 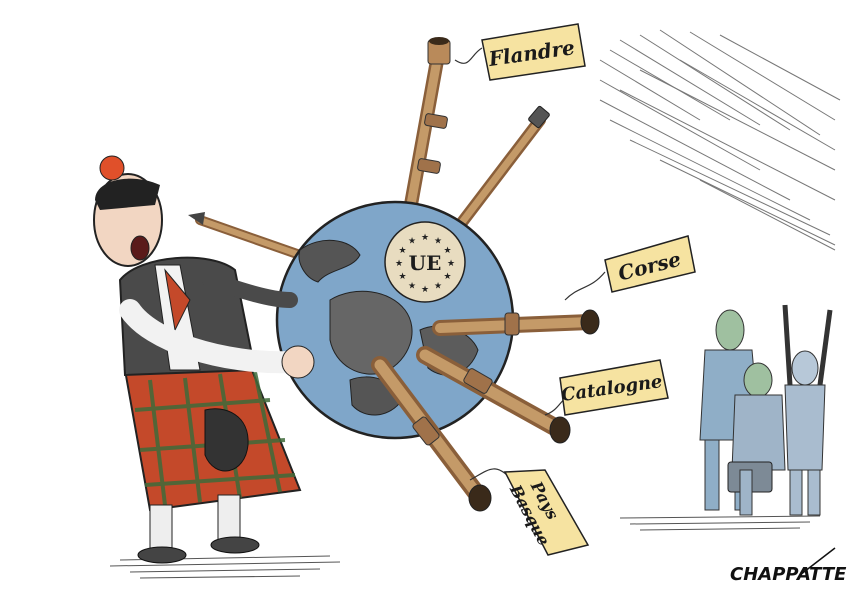 I want to click on drone-chanter-left, so click(x=246, y=236).